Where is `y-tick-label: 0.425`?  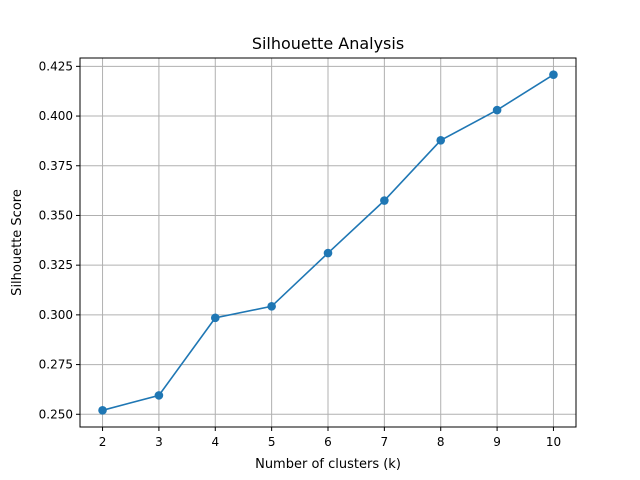
y-tick-label: 0.425 is located at coordinates (56, 66).